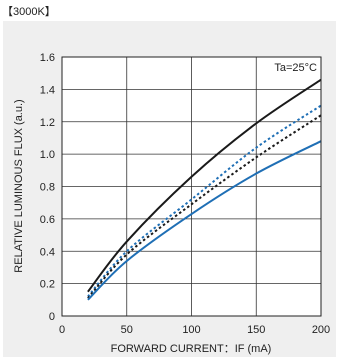  I want to click on y-tick-label: 0.8, so click(47, 188).